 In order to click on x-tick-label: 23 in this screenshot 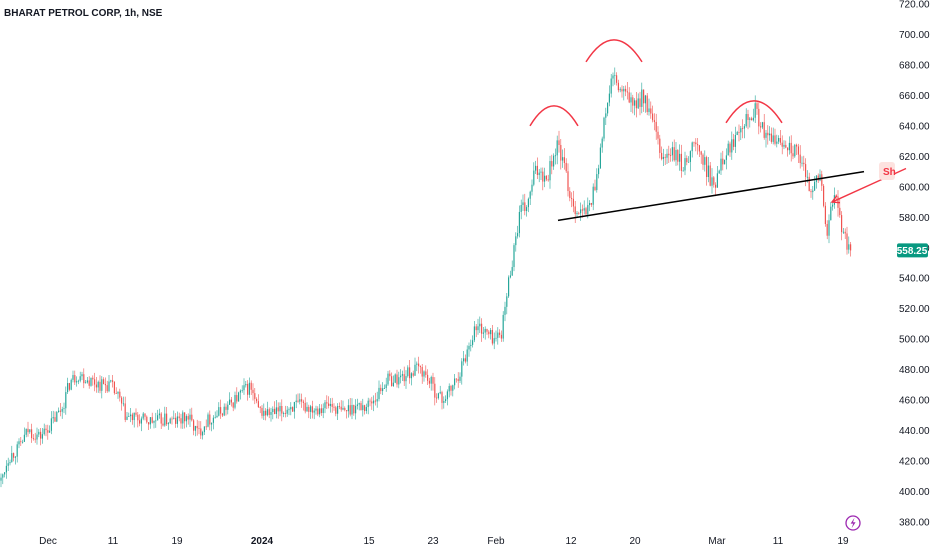, I will do `click(433, 541)`.